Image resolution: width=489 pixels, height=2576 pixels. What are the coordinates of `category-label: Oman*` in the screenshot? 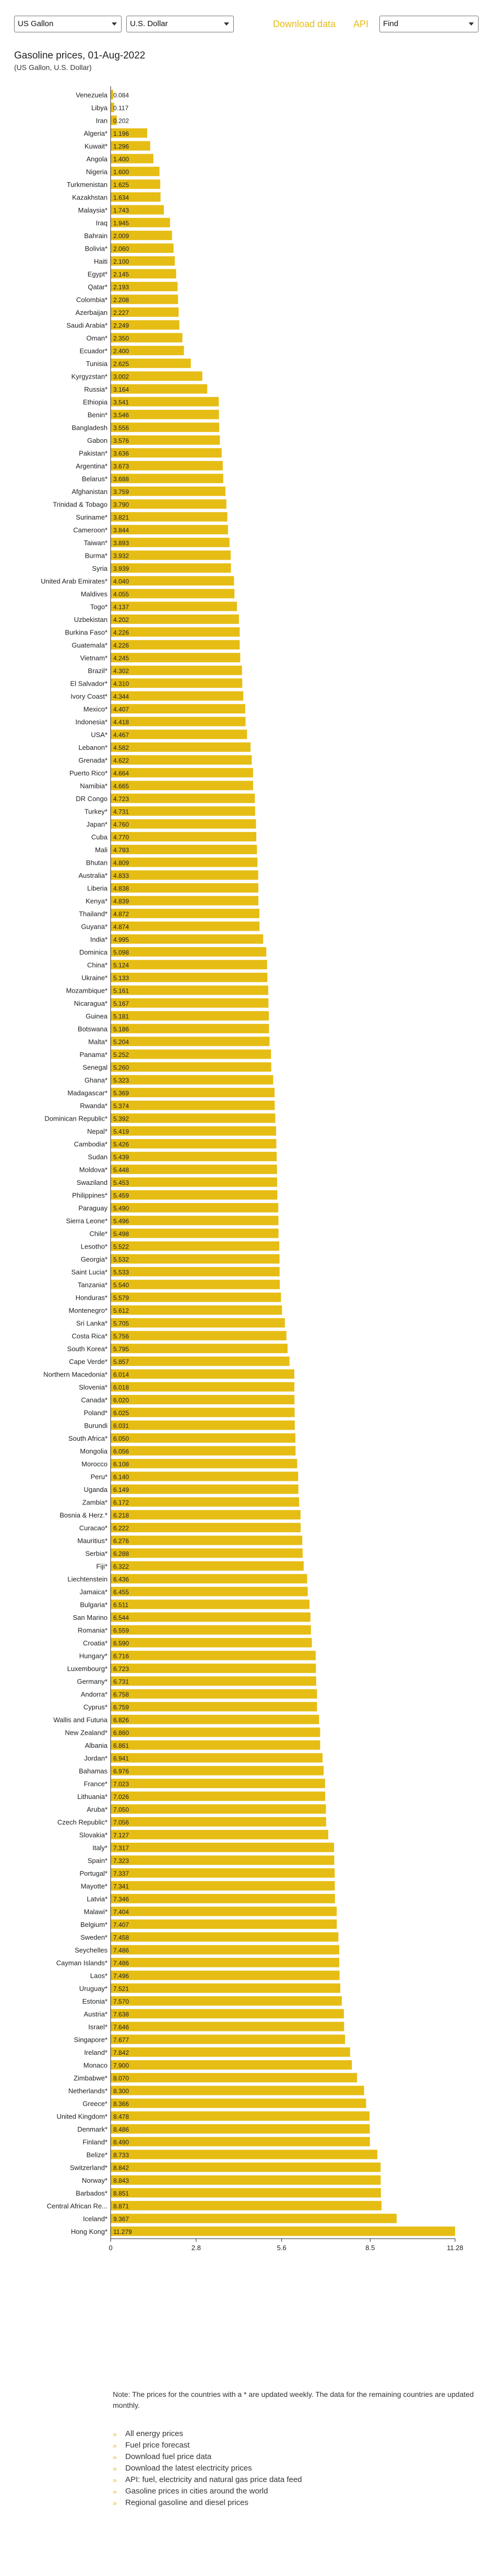 It's located at (97, 338).